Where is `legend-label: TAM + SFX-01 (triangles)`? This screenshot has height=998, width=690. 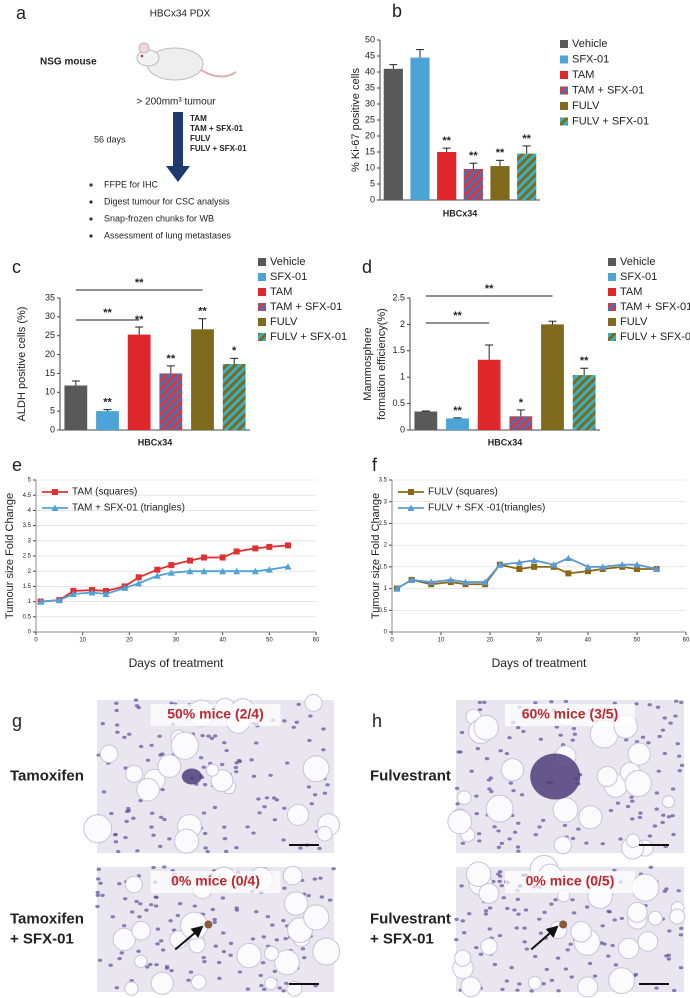
legend-label: TAM + SFX-01 (triangles) is located at coordinates (128, 508).